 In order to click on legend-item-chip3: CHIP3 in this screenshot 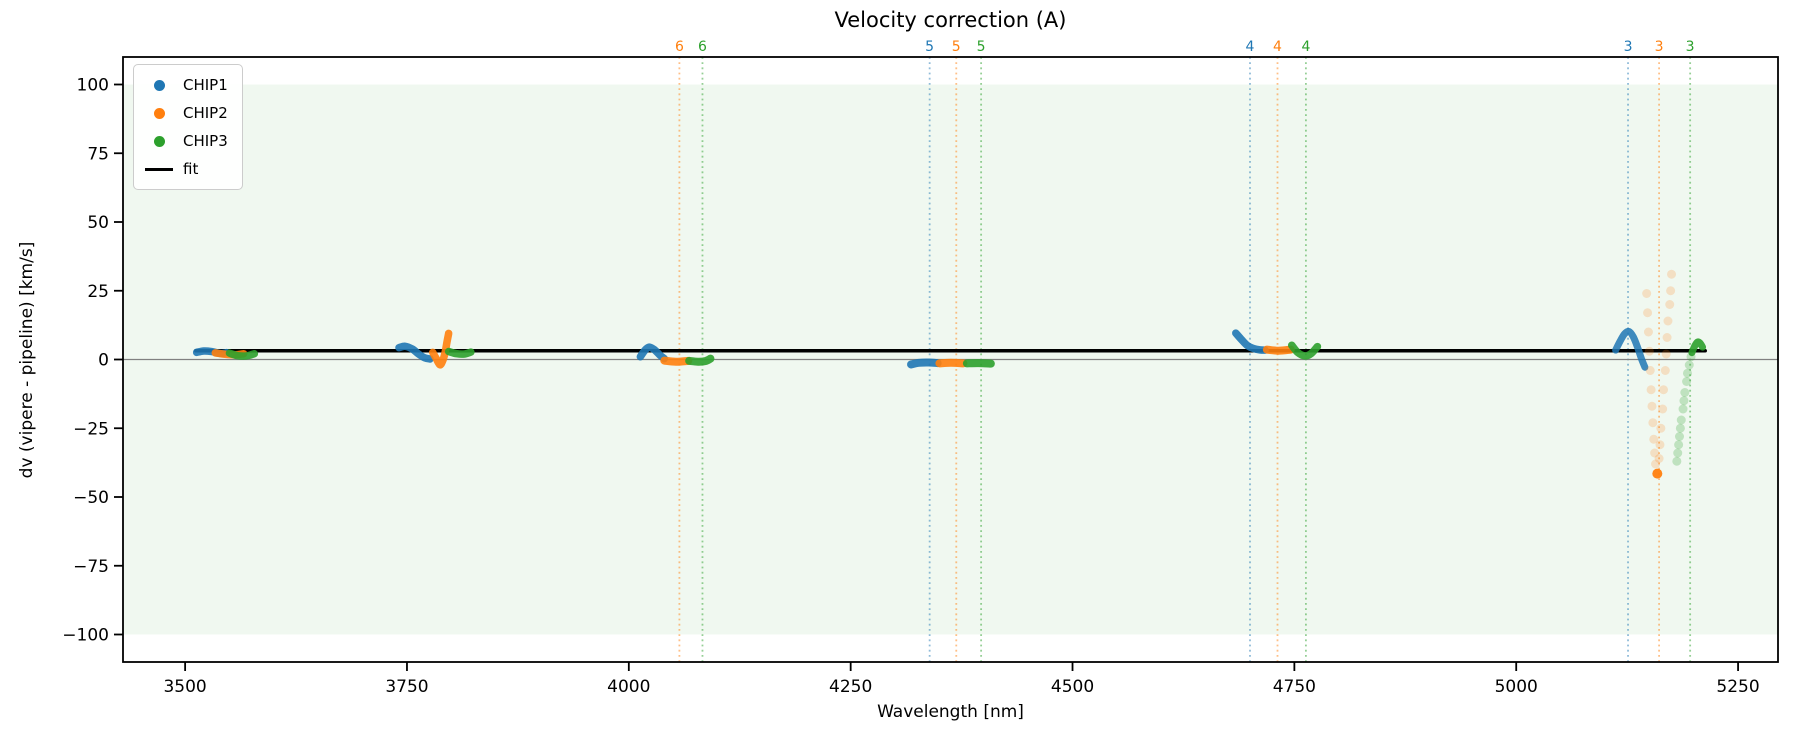, I will do `click(186, 141)`.